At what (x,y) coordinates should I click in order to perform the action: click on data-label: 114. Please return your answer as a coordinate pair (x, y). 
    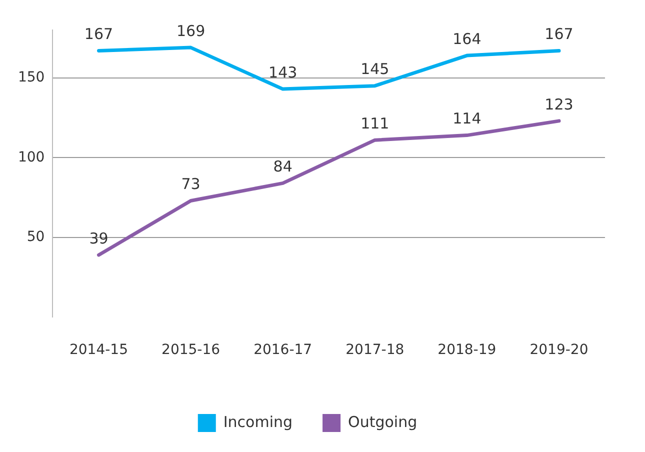
    Looking at the image, I should click on (467, 119).